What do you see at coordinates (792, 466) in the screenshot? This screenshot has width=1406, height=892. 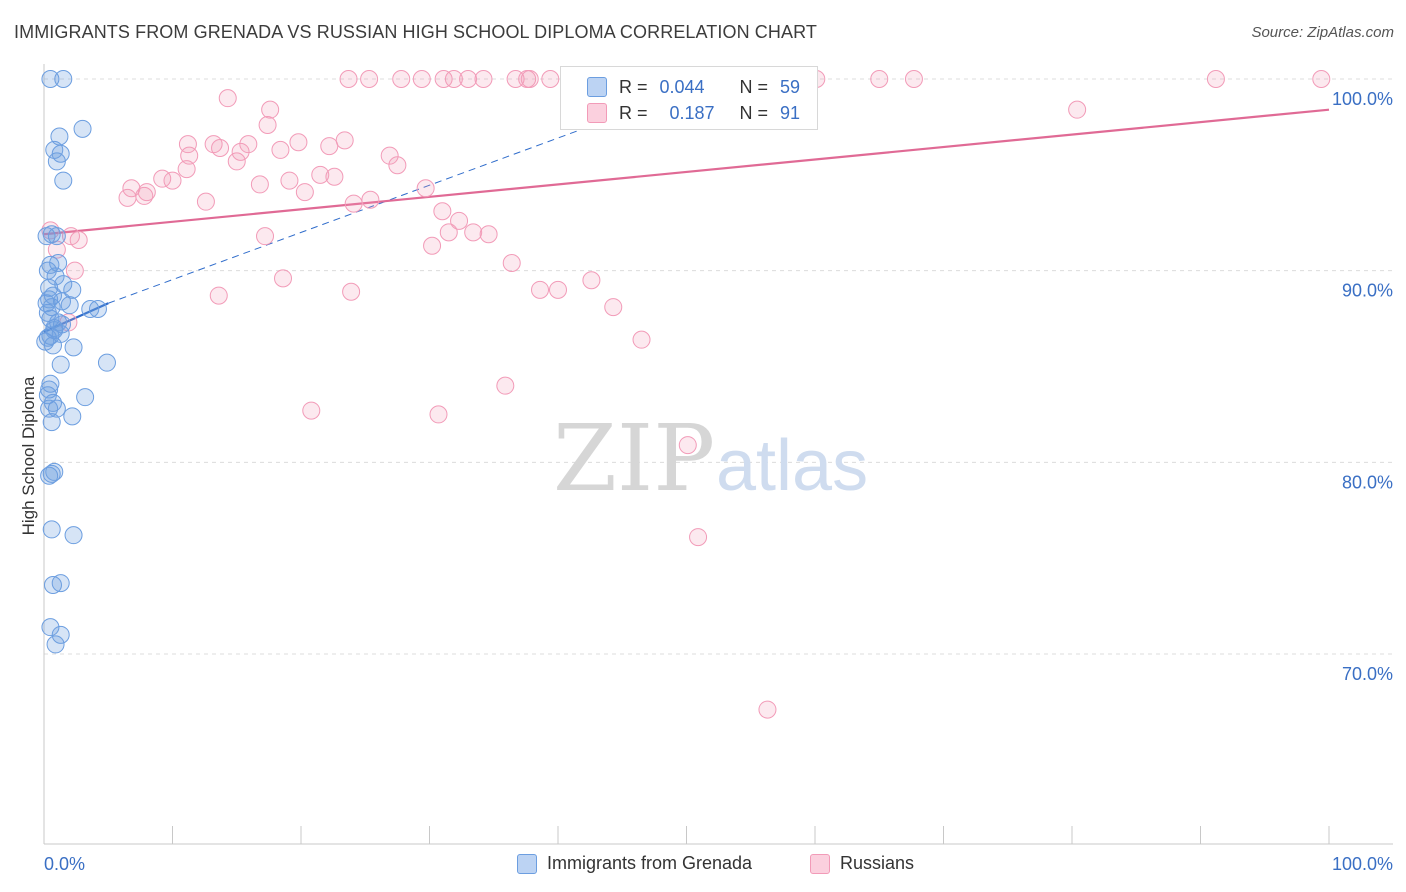 I see `watermark-atlas: atlas` at bounding box center [792, 466].